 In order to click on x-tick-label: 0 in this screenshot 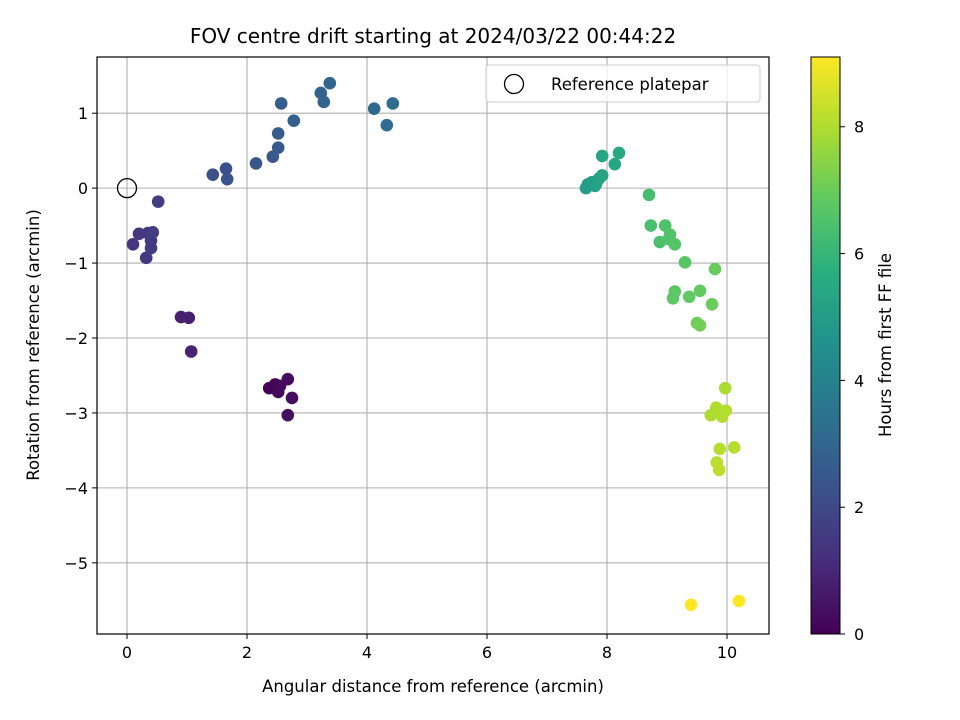, I will do `click(127, 652)`.